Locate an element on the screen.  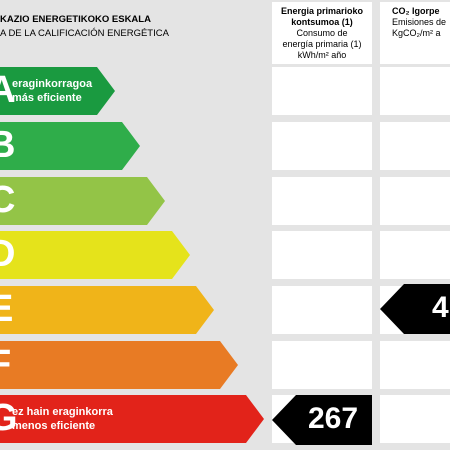
energy-class-caption-secondary: menos eficiente is located at coordinates (54, 426).